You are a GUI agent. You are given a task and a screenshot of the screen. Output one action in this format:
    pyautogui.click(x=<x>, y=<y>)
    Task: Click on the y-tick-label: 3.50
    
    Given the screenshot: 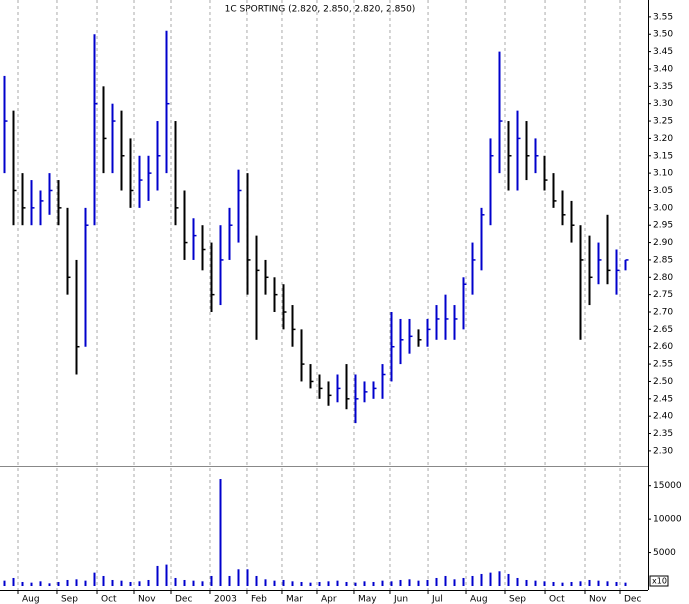 What is the action you would take?
    pyautogui.click(x=663, y=35)
    